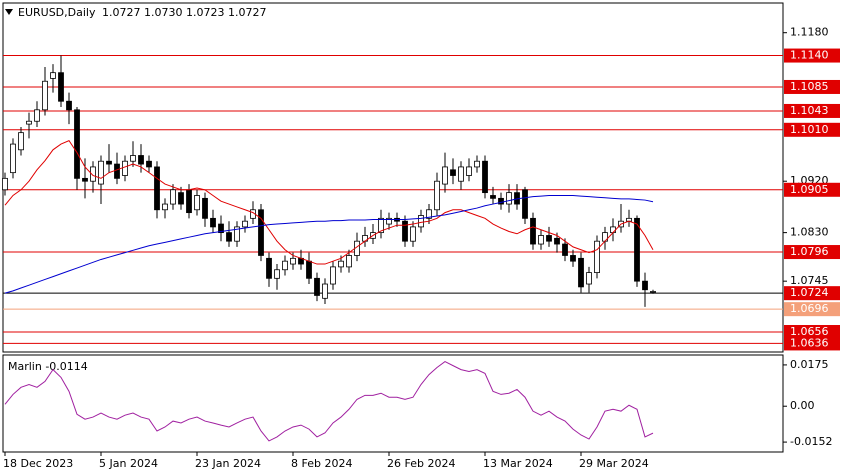 This screenshot has width=841, height=475. What do you see at coordinates (9, 12) in the screenshot?
I see `menu-arrow` at bounding box center [9, 12].